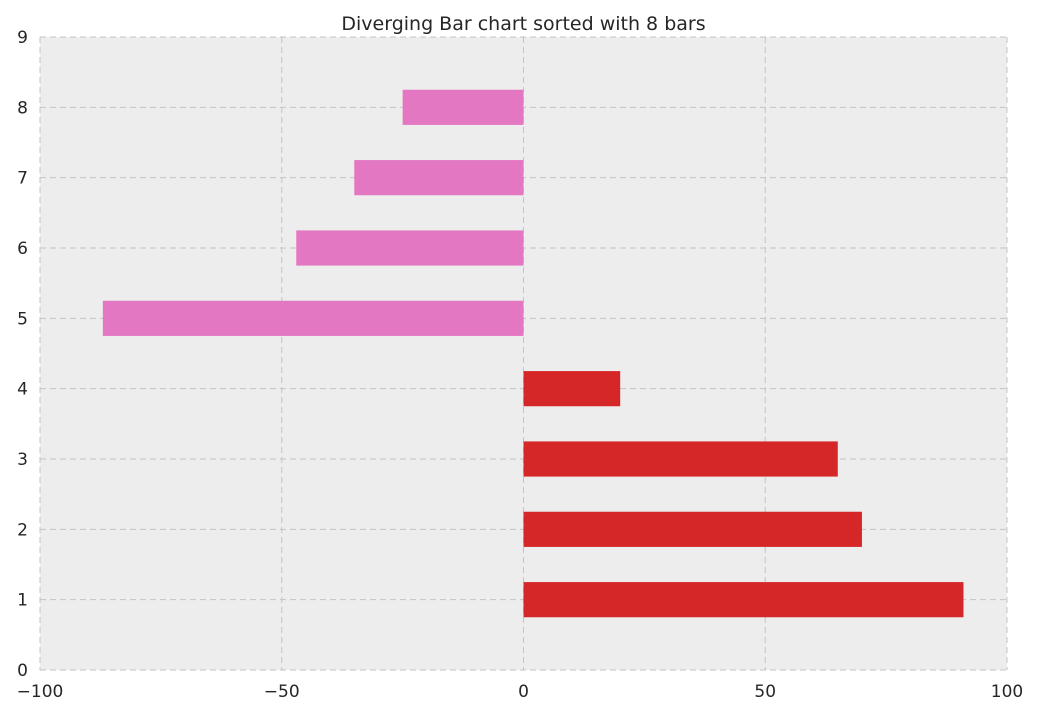  What do you see at coordinates (22, 601) in the screenshot?
I see `y-tick-label: 1` at bounding box center [22, 601].